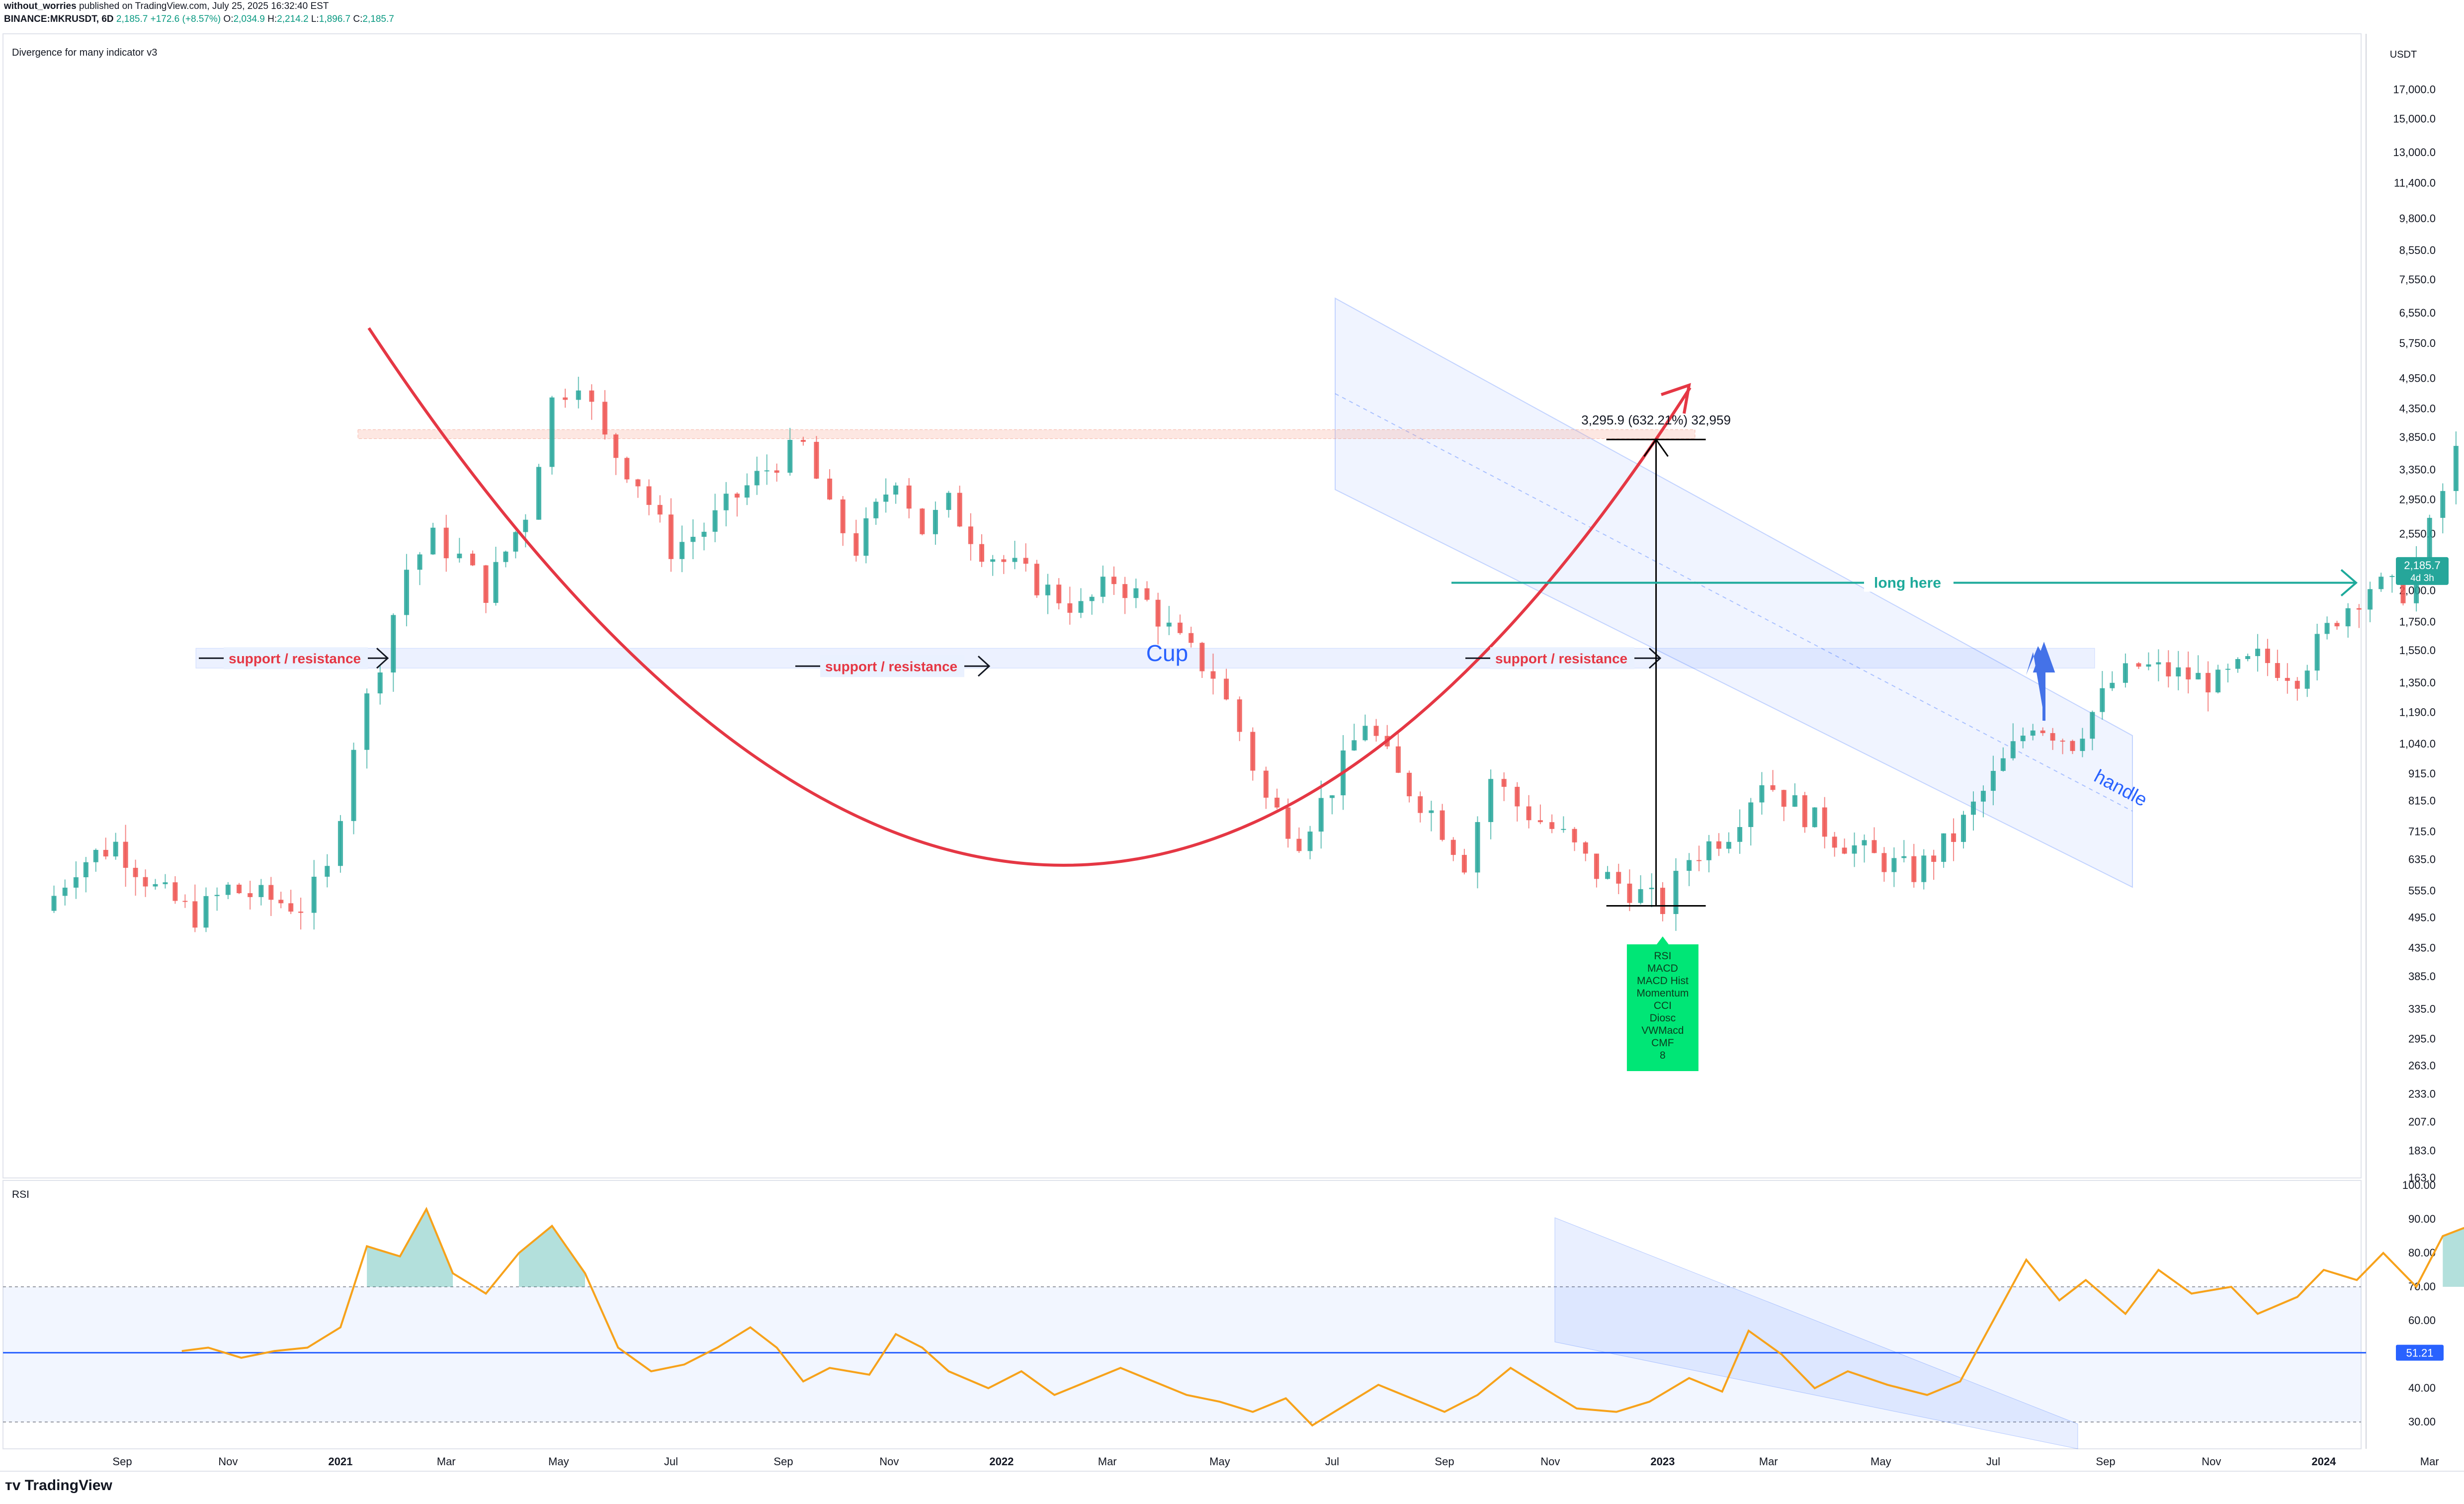 This screenshot has width=2464, height=1504. I want to click on time-tick-label: Nov, so click(1550, 1461).